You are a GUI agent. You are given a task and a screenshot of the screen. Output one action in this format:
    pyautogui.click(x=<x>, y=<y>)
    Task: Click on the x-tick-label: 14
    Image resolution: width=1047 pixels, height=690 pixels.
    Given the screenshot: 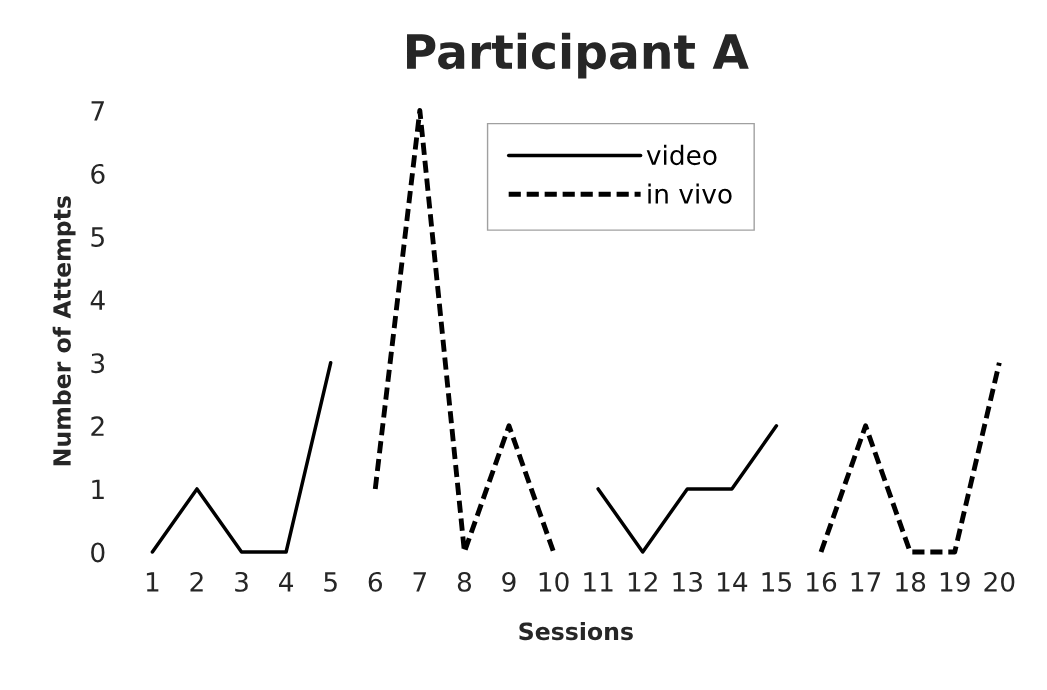 What is the action you would take?
    pyautogui.click(x=732, y=582)
    